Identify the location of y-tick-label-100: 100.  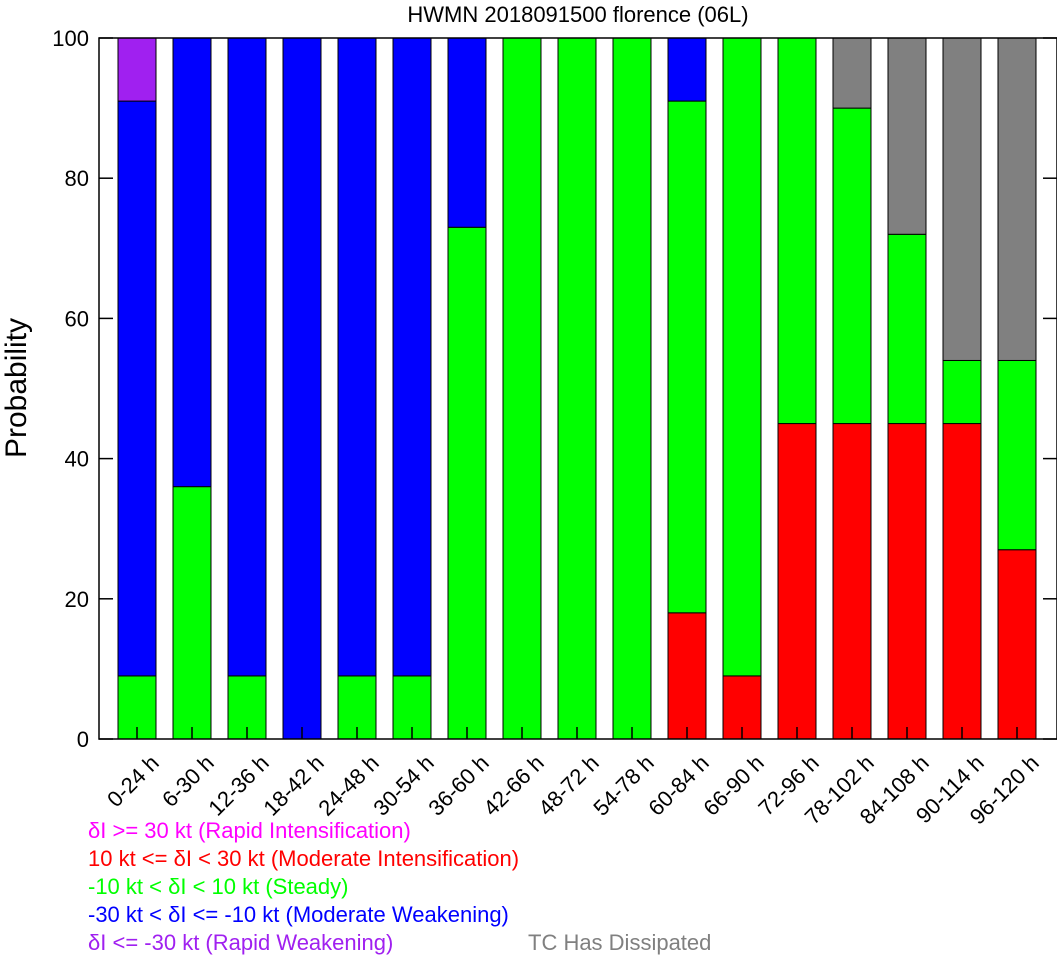
(70, 38).